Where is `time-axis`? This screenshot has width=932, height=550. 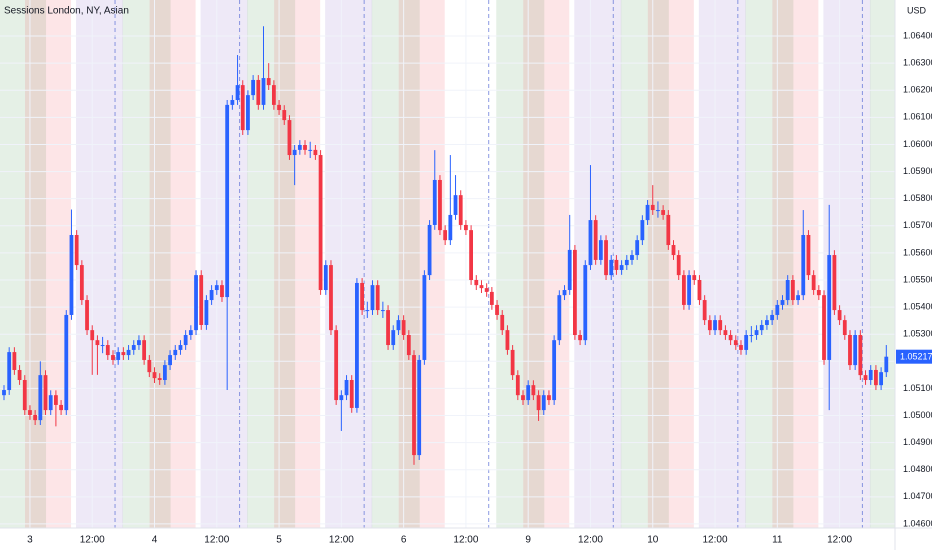 time-axis is located at coordinates (466, 539).